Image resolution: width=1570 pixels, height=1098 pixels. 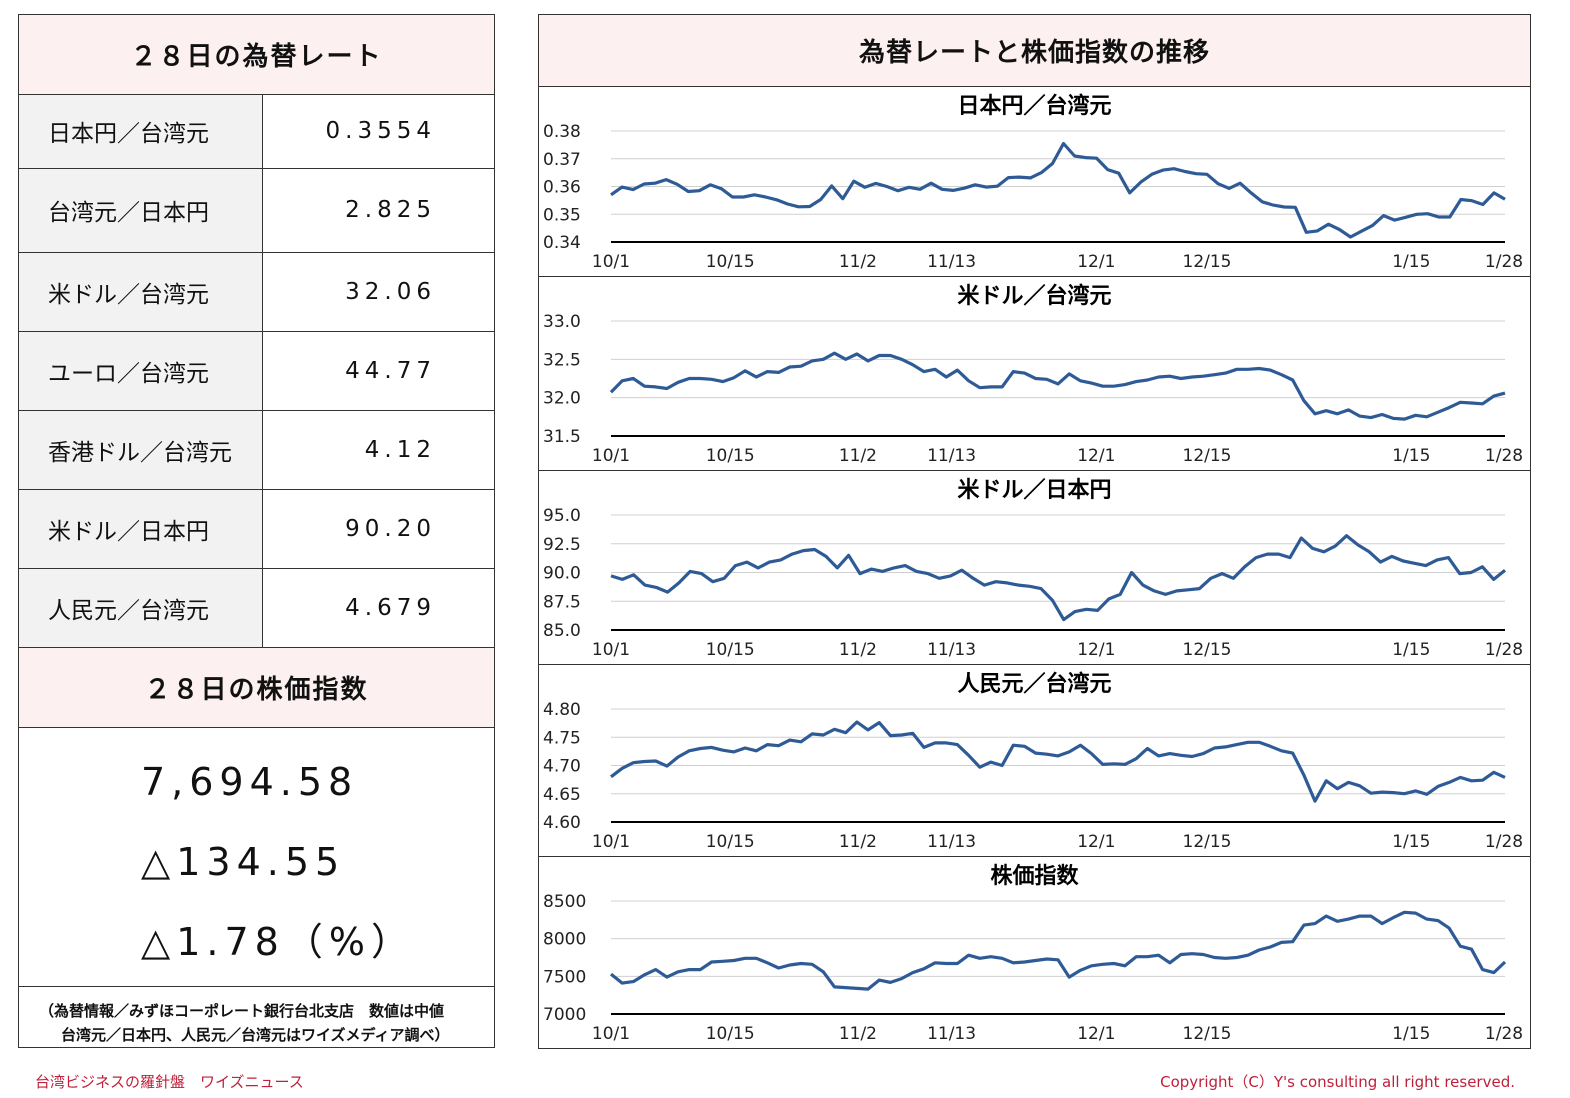 I want to click on y-tick-label: 7500, so click(x=564, y=977).